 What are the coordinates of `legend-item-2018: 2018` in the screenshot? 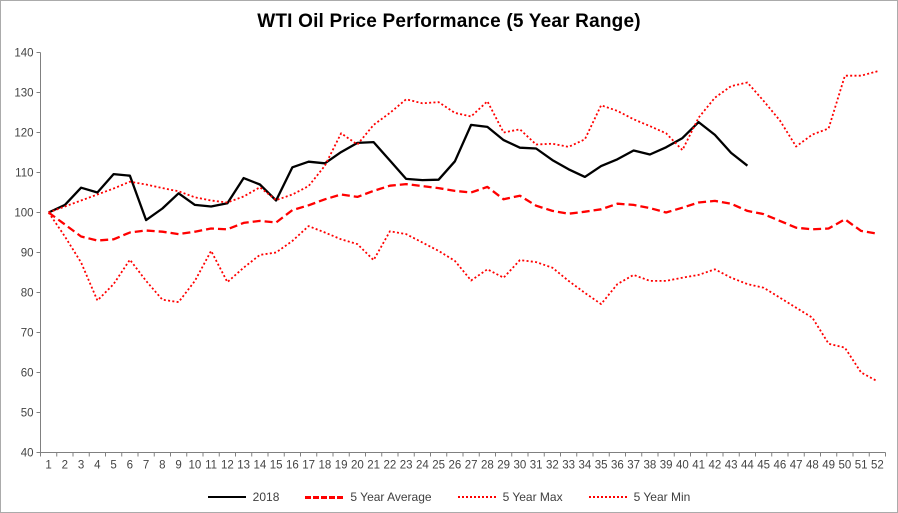 It's located at (243, 497).